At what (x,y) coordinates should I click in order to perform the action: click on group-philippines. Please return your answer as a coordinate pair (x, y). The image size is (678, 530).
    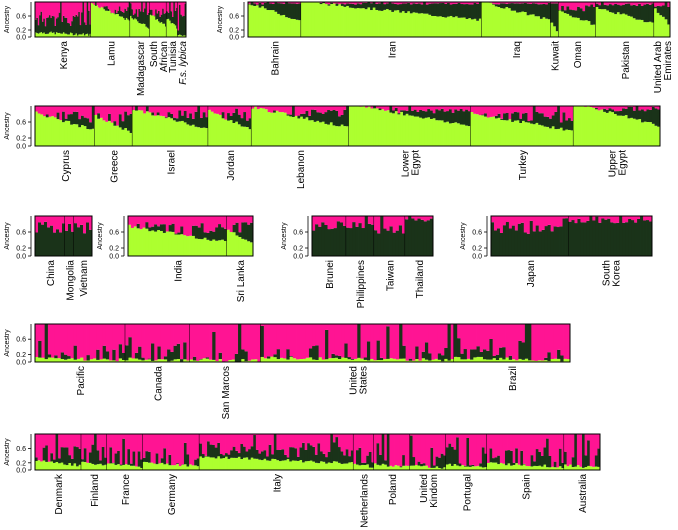
    Looking at the image, I should click on (360, 236).